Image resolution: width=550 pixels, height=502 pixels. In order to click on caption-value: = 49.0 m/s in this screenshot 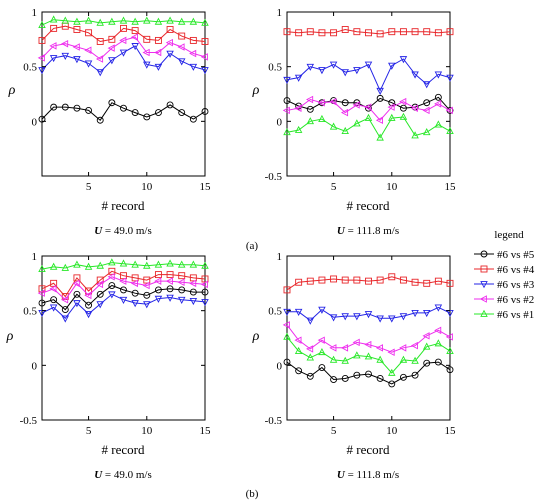, I will do `click(127, 231)`.